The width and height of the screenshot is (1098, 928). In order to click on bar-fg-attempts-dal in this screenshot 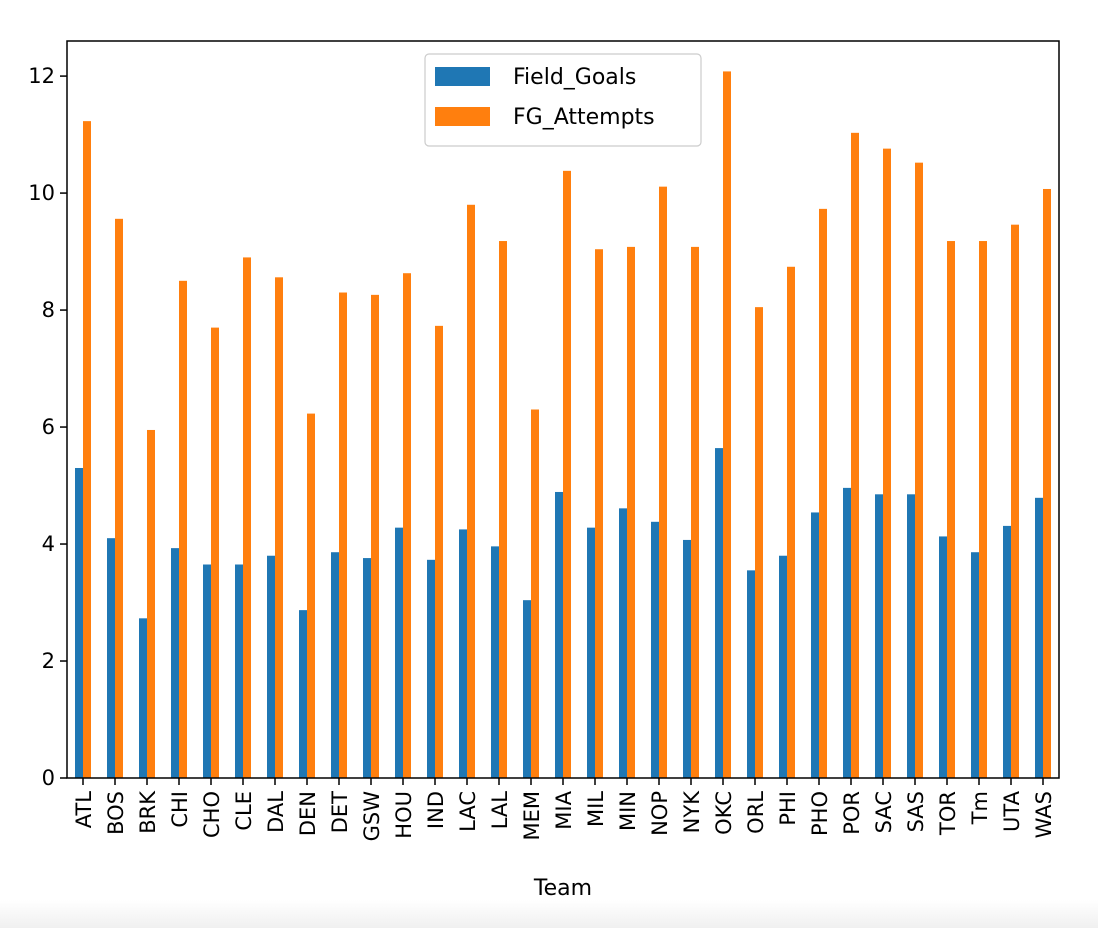, I will do `click(279, 527)`.